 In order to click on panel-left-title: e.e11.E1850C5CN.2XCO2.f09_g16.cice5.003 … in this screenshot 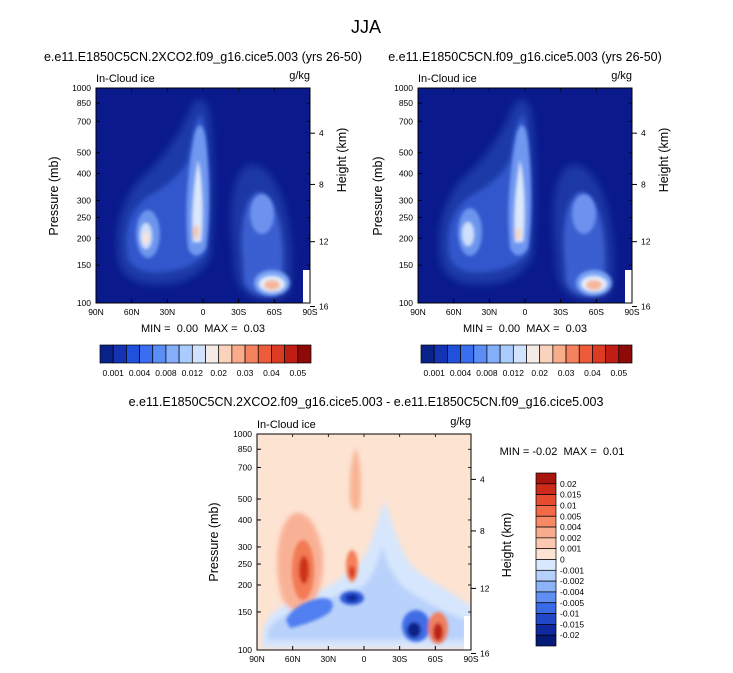, I will do `click(203, 57)`.